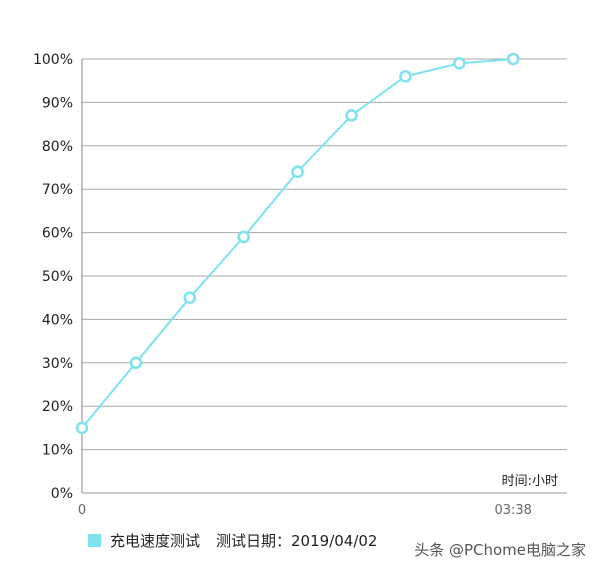 The width and height of the screenshot is (600, 572). What do you see at coordinates (53, 60) in the screenshot?
I see `y-tick-label: 100%` at bounding box center [53, 60].